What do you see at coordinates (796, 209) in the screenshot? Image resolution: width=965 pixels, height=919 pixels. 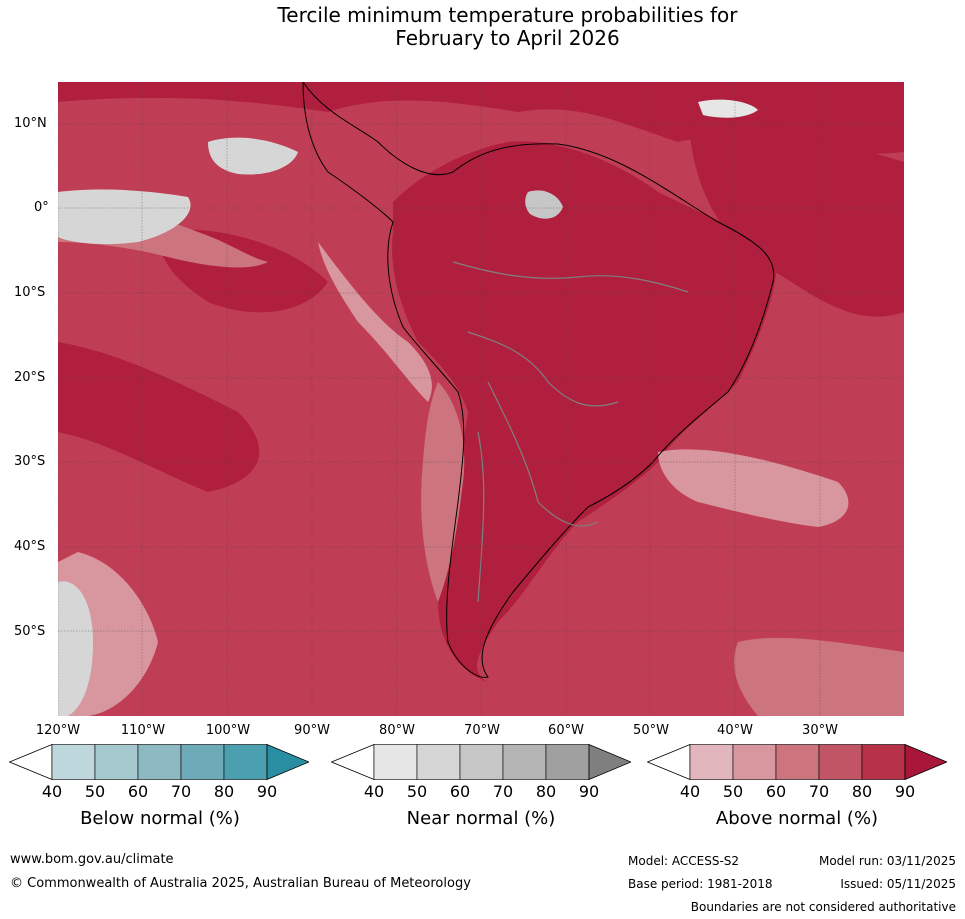 I see `region-atlantic-dark` at bounding box center [796, 209].